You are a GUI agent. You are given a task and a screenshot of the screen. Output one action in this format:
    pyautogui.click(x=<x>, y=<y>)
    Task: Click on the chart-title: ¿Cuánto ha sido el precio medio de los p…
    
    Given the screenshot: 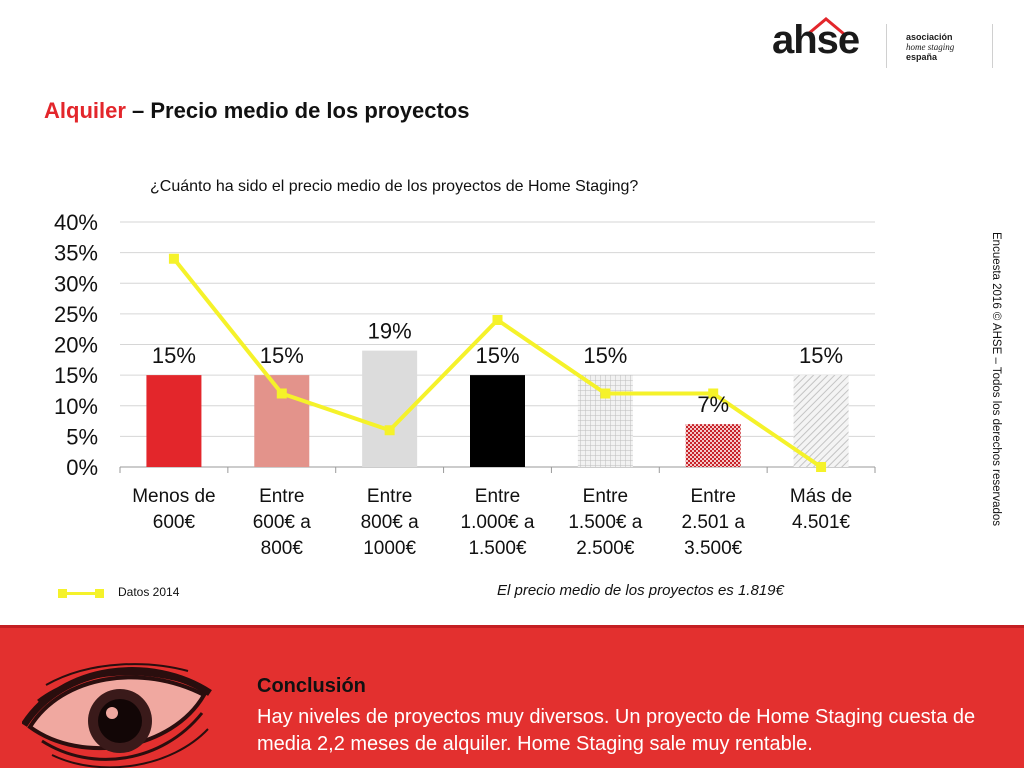 What is the action you would take?
    pyautogui.click(x=394, y=186)
    